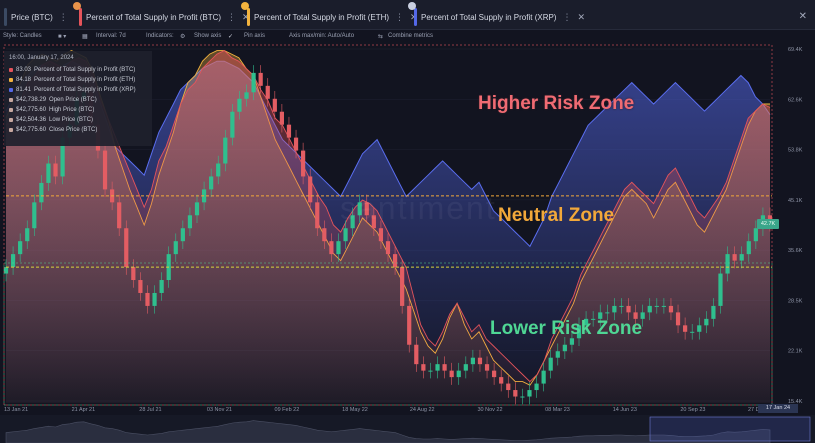 This screenshot has width=815, height=443. Describe the element at coordinates (183, 37) in the screenshot. I see `settings-icon: ⚙` at that location.